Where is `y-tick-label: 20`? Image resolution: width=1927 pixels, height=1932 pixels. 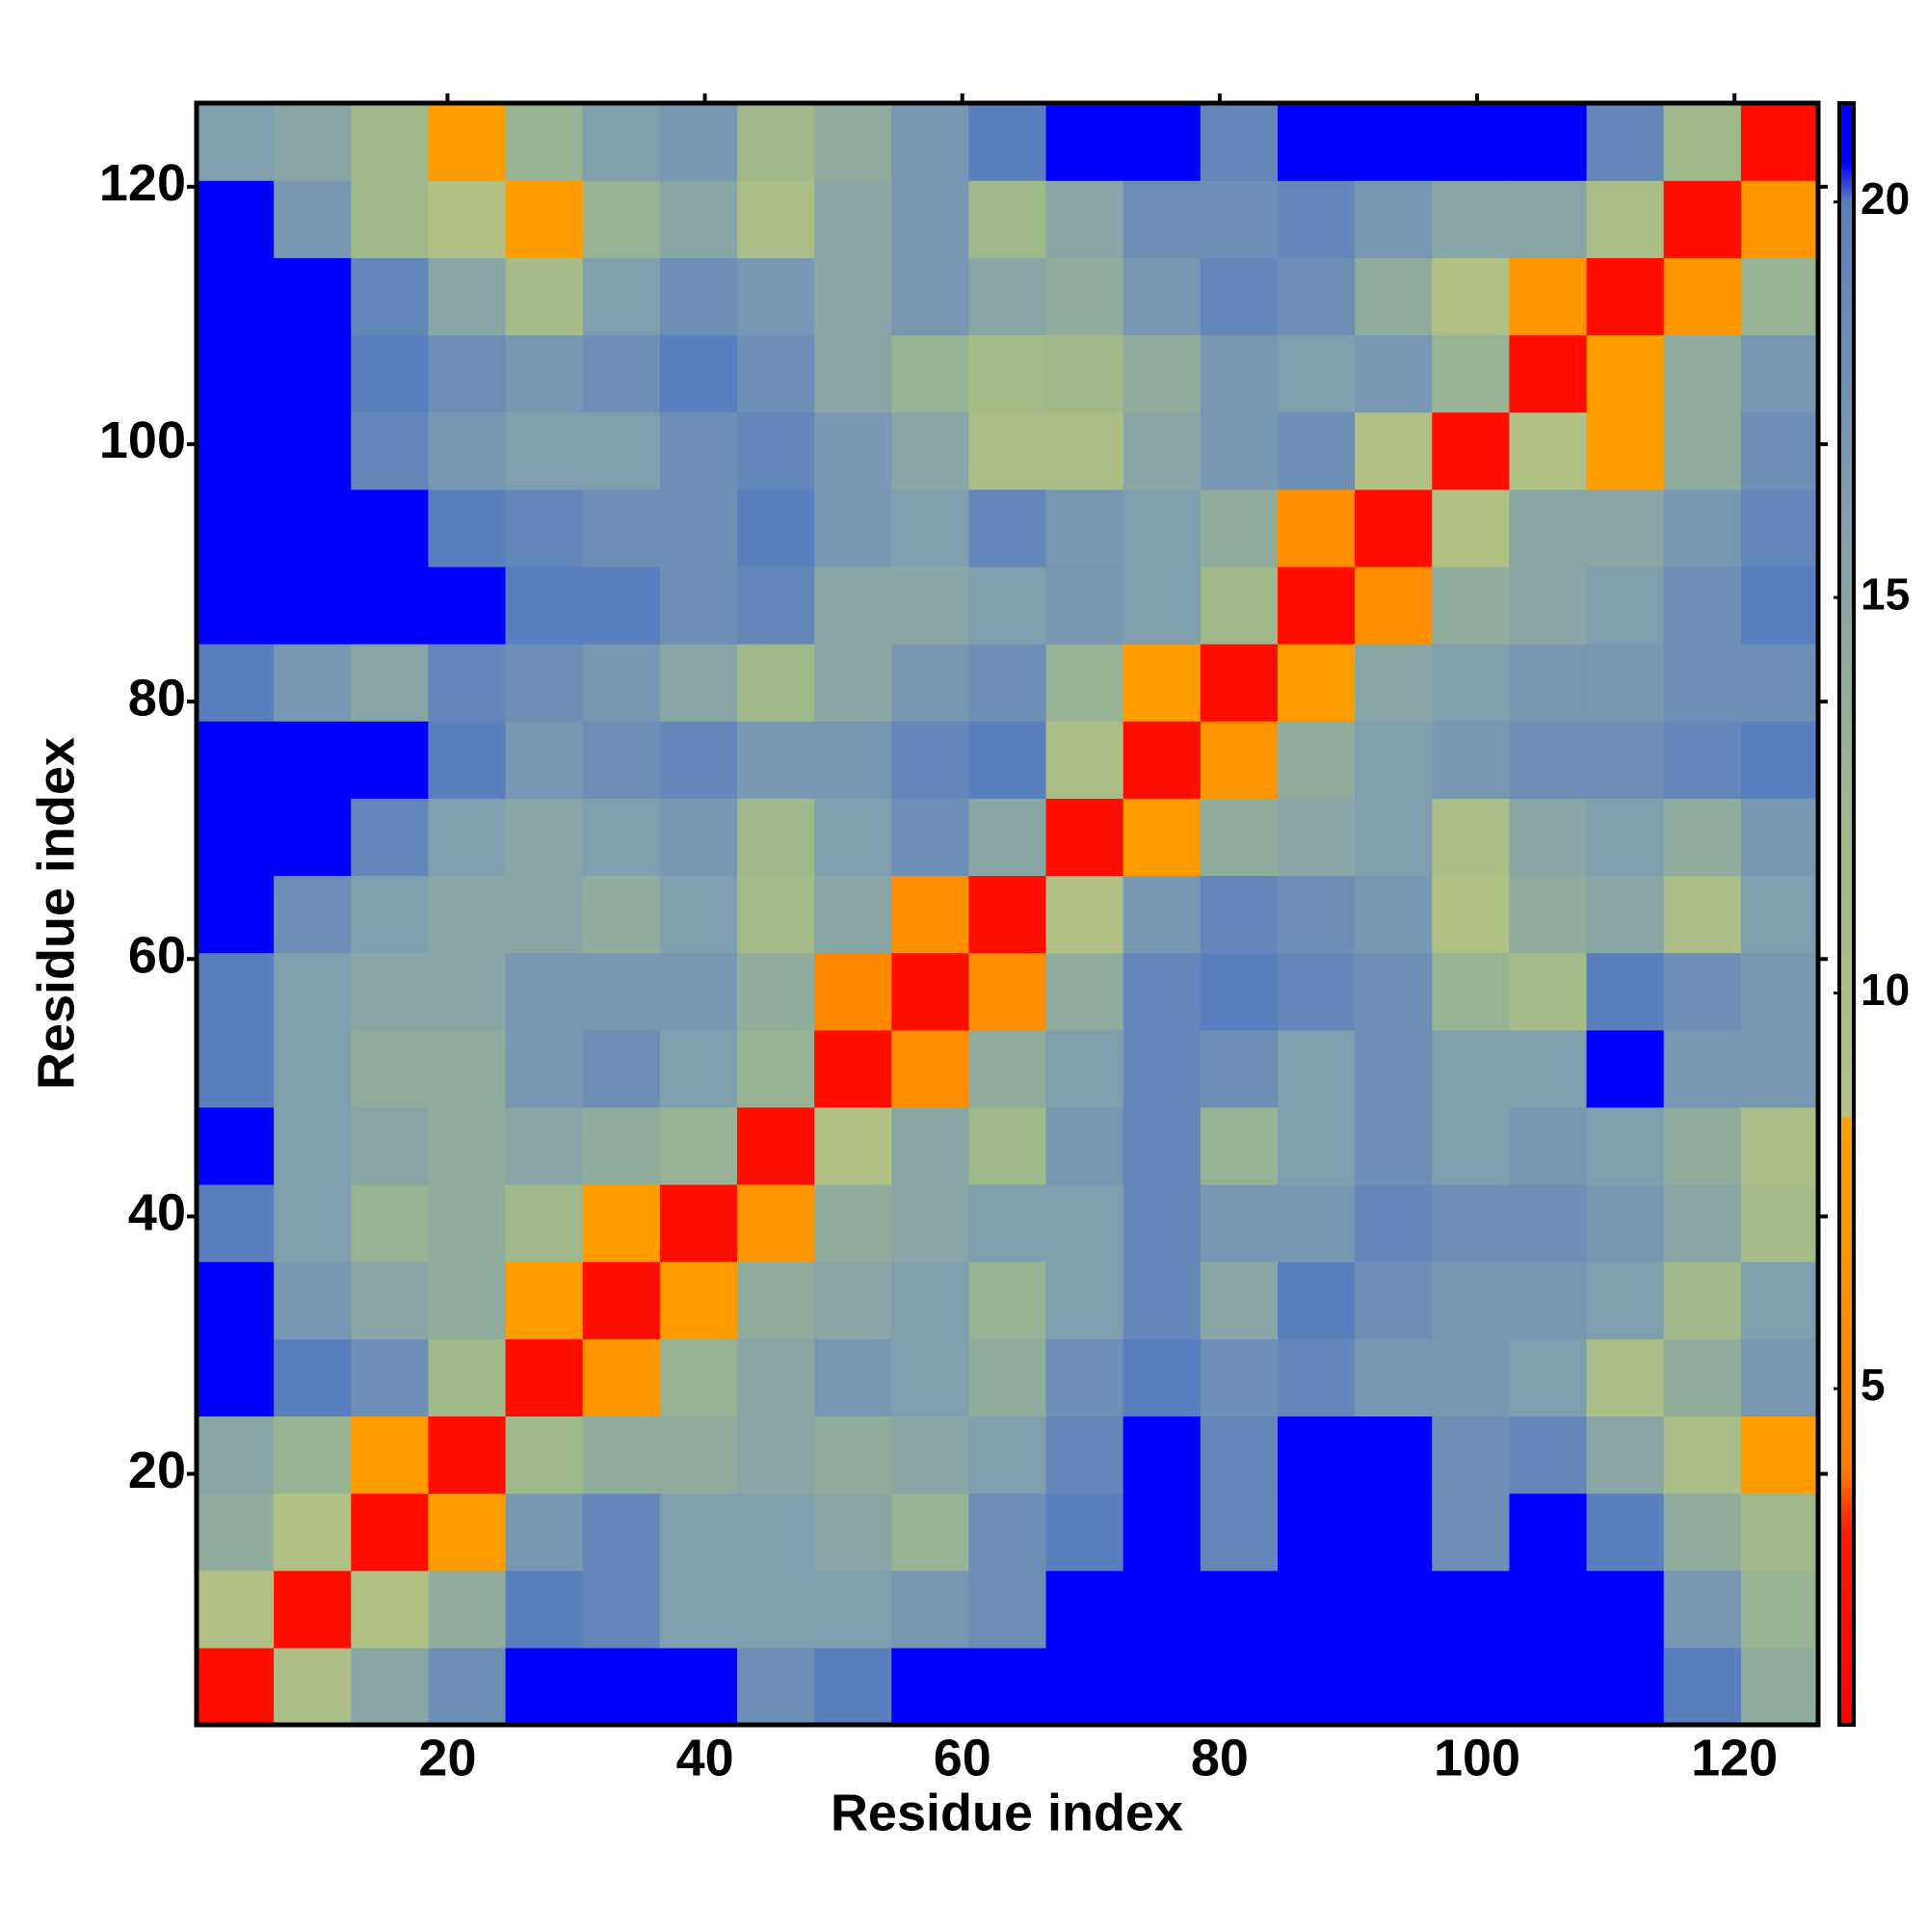
y-tick-label: 20 is located at coordinates (157, 1470).